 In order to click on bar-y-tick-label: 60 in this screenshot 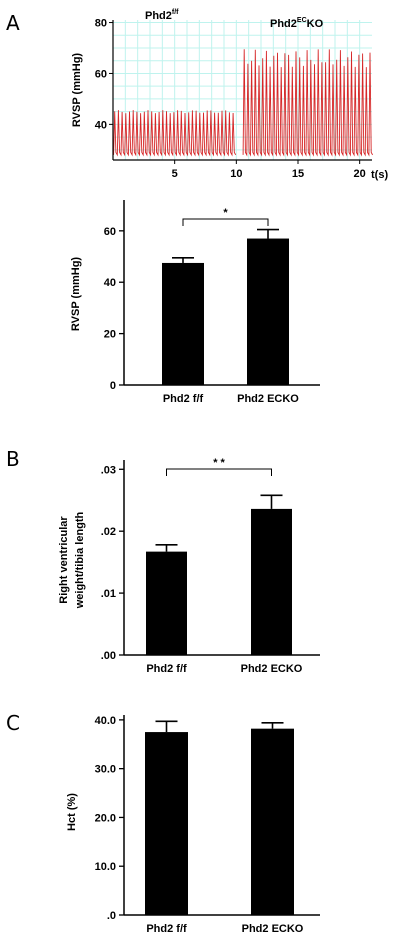, I will do `click(110, 232)`.